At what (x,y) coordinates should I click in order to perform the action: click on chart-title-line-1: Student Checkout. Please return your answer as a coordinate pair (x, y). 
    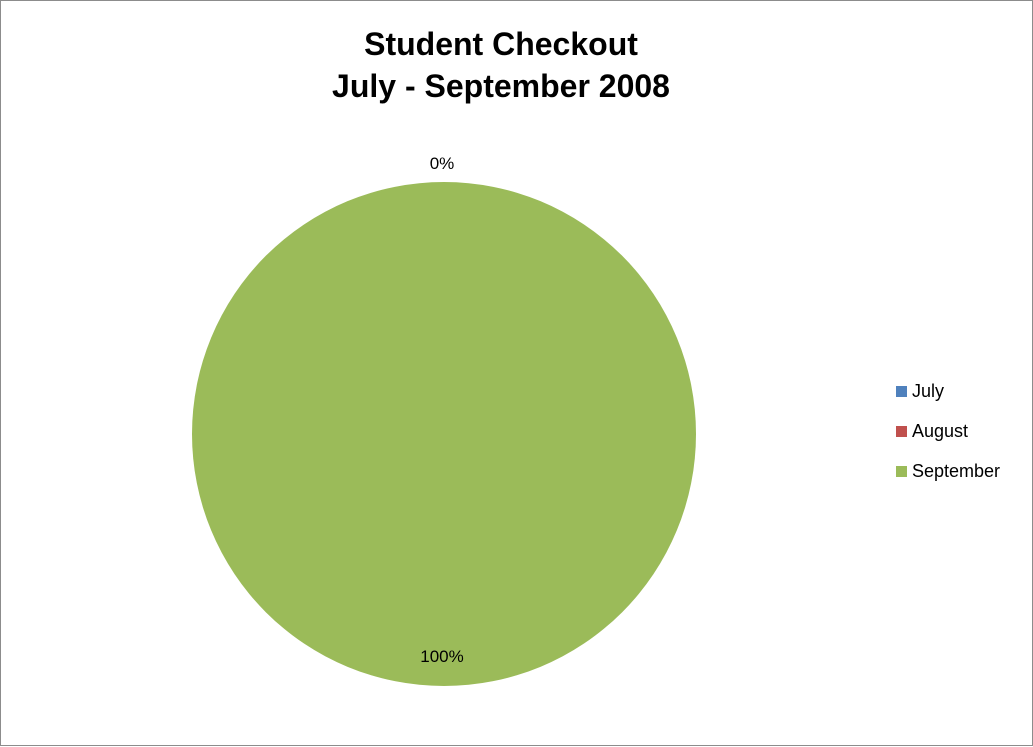
    Looking at the image, I should click on (501, 44).